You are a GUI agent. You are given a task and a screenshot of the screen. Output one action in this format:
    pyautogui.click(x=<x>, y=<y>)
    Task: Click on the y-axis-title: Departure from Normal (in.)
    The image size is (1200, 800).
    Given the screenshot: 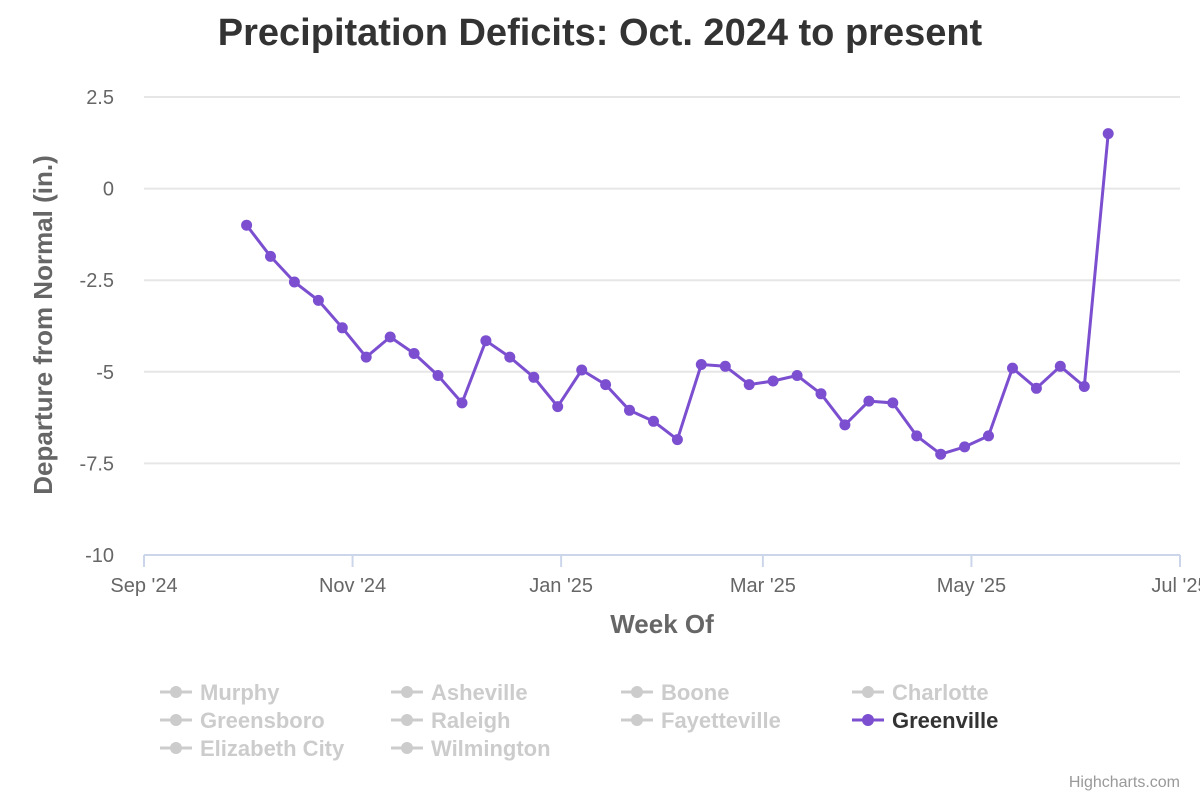 What is the action you would take?
    pyautogui.click(x=43, y=325)
    